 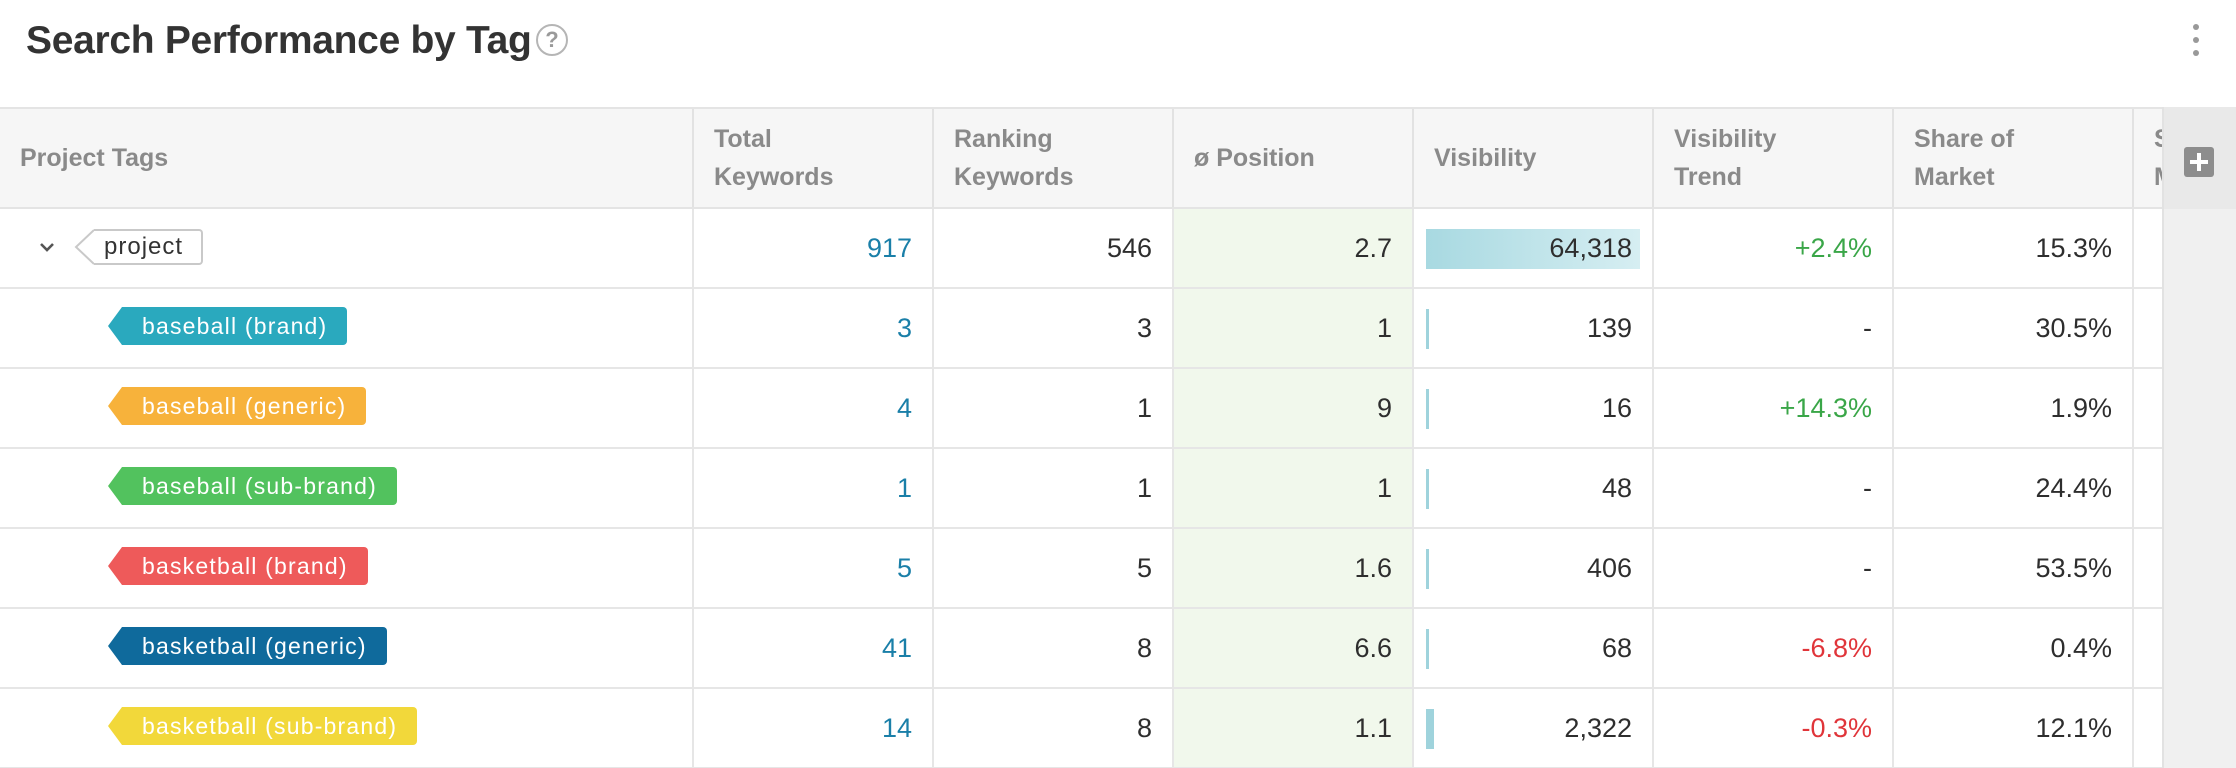 What do you see at coordinates (774, 158) in the screenshot?
I see `column-header-label: Total Keywords` at bounding box center [774, 158].